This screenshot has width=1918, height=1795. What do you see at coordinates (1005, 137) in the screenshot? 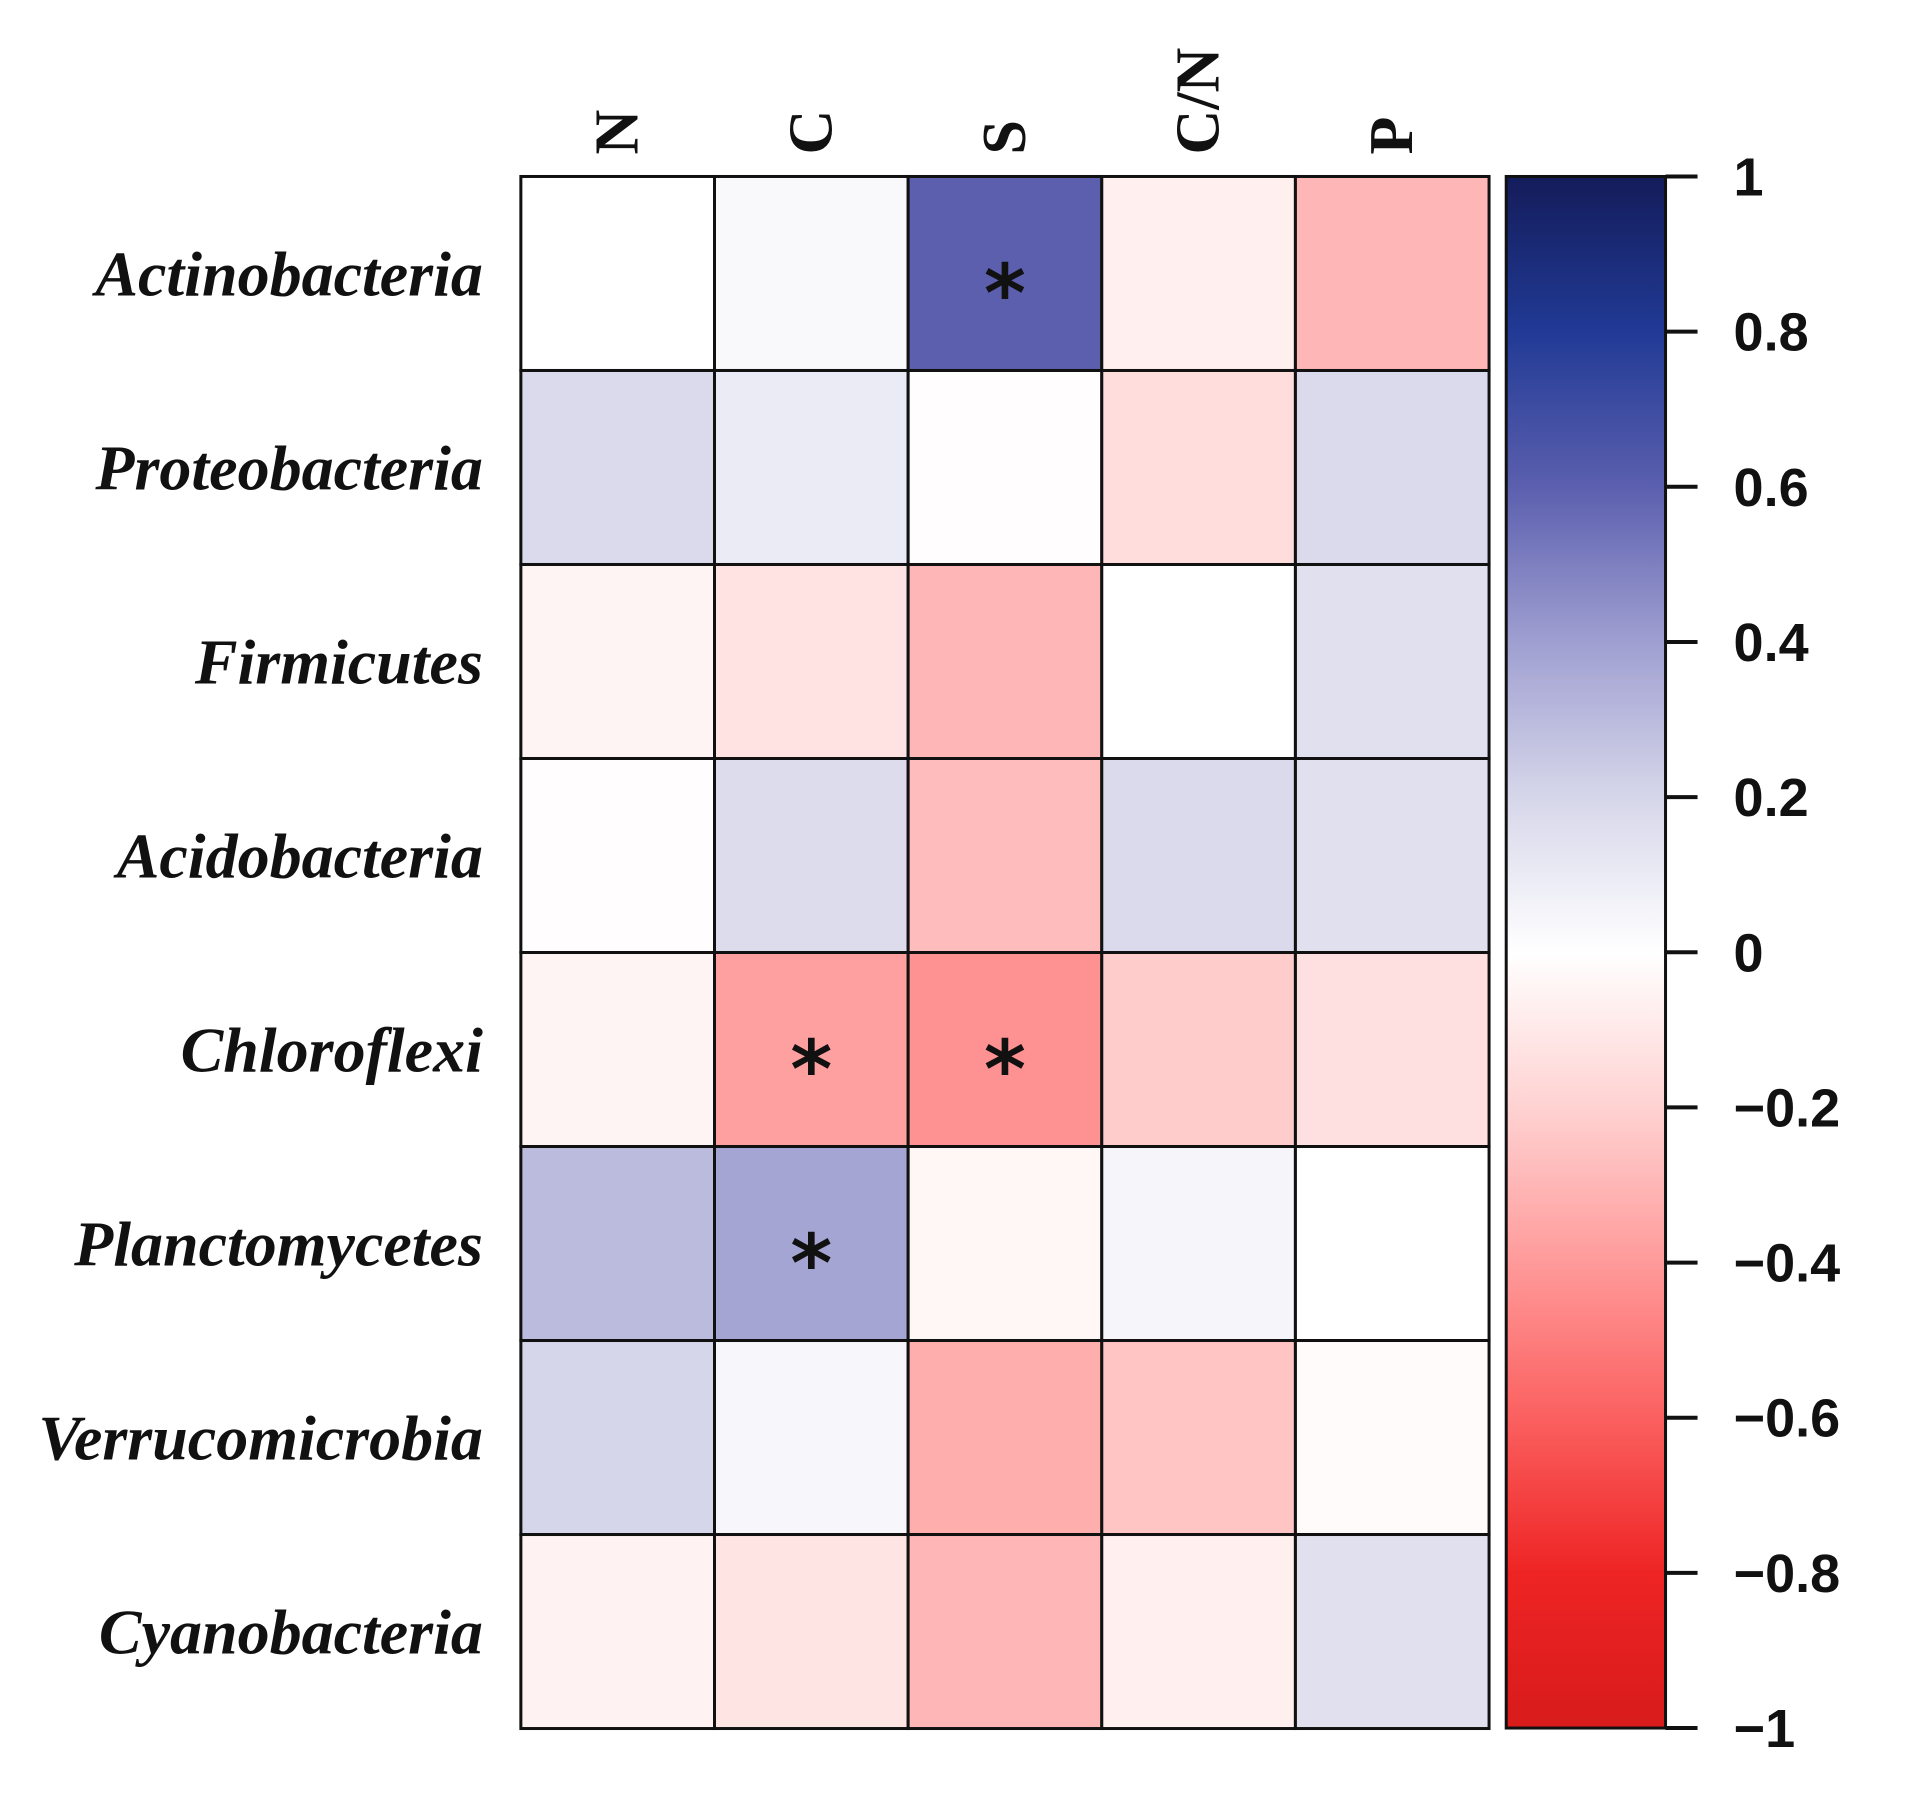
I see `column-label: S` at bounding box center [1005, 137].